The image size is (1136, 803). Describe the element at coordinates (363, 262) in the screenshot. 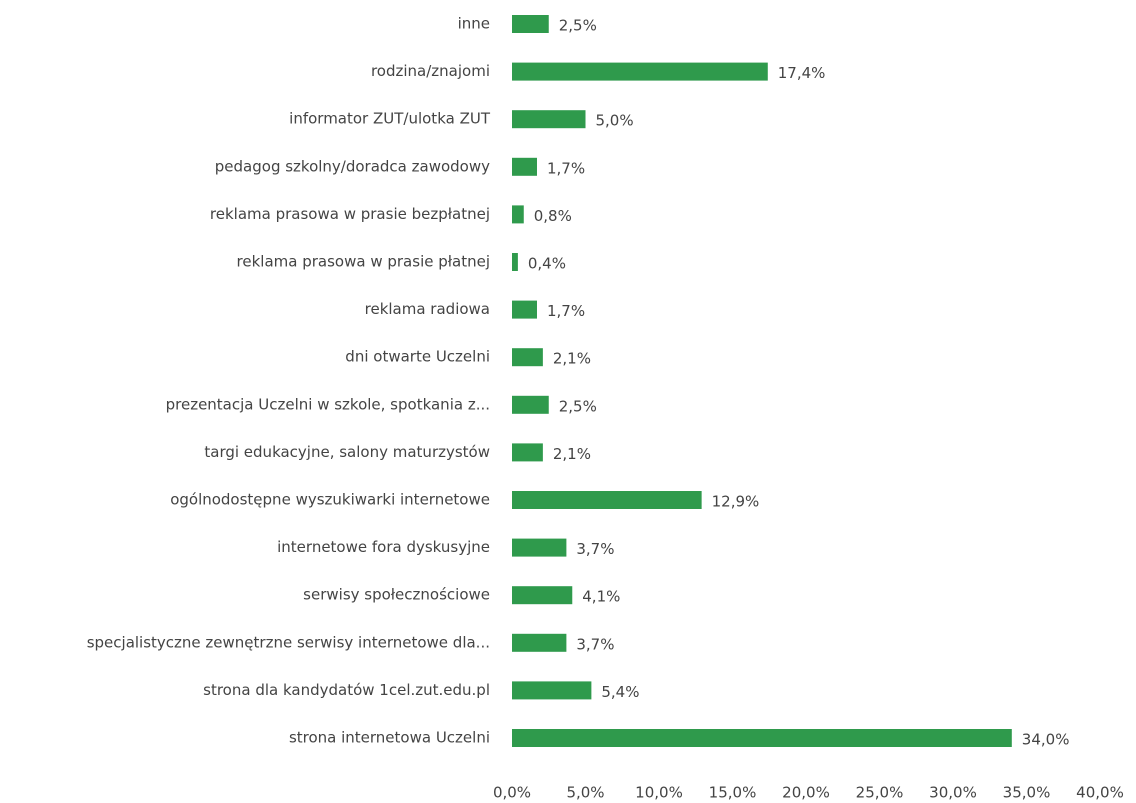

I see `category-label: reklama prasowa w prasie płatnej` at that location.